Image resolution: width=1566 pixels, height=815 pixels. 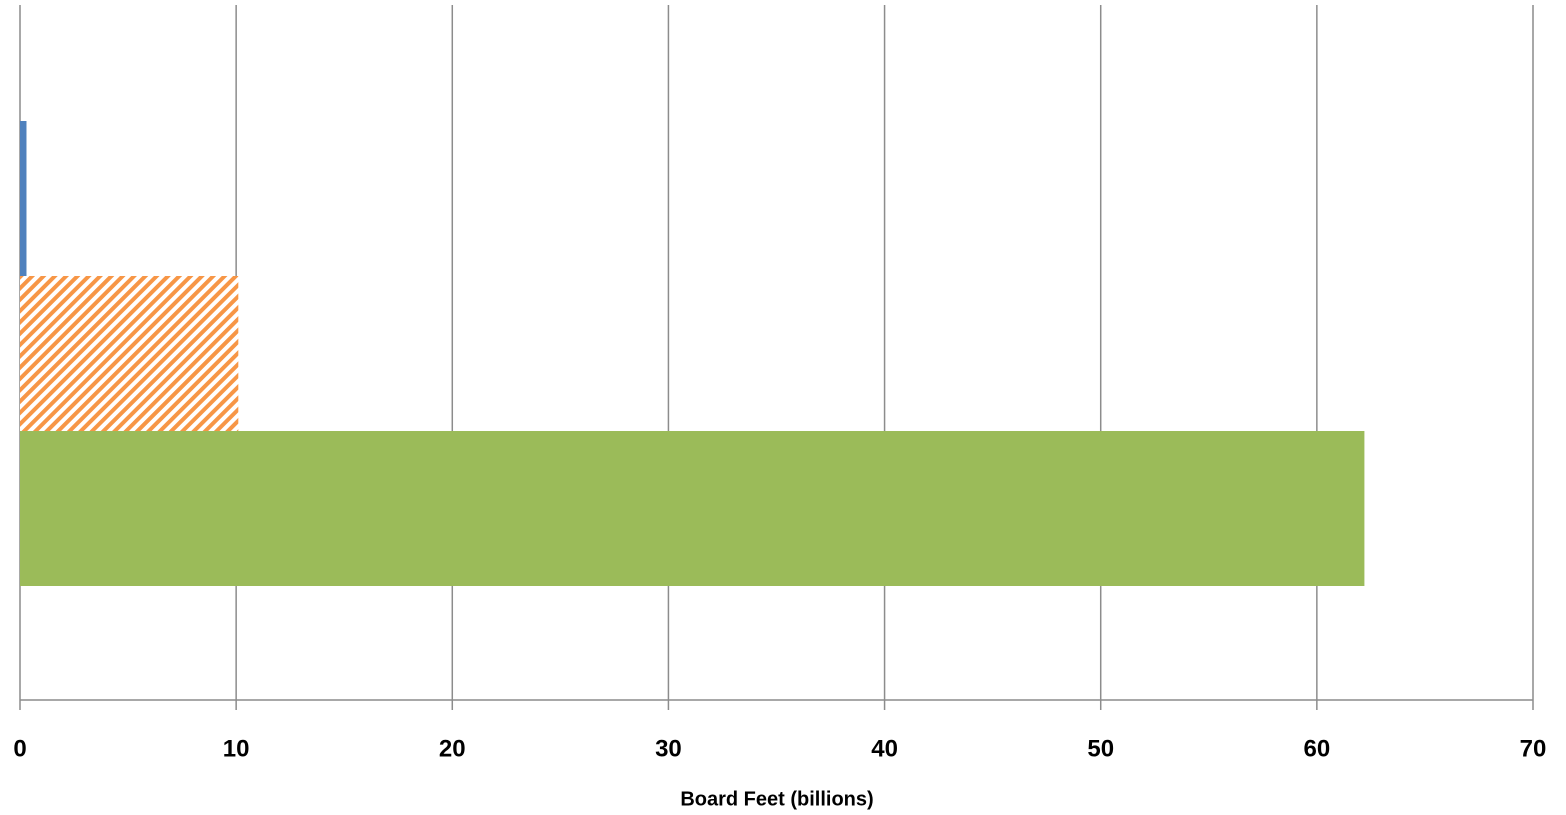 What do you see at coordinates (668, 748) in the screenshot?
I see `x-tick-label: 30` at bounding box center [668, 748].